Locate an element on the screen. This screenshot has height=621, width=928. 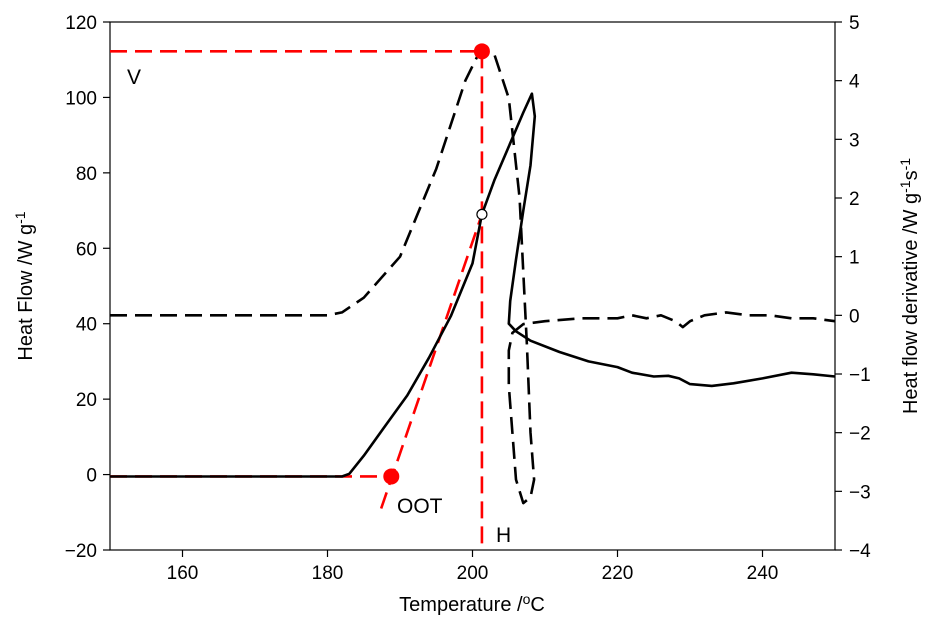
left-tick-label: 0 is located at coordinates (91, 476).